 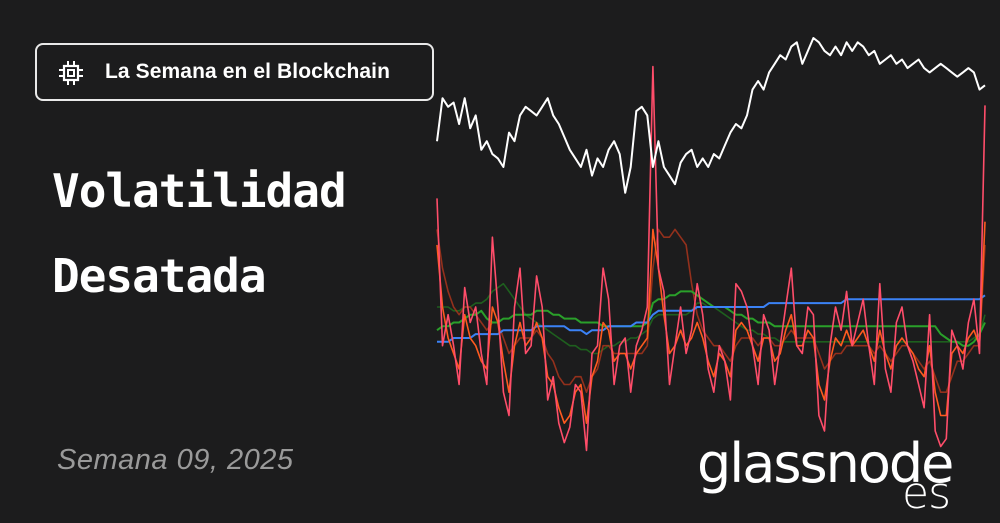 What do you see at coordinates (71, 73) in the screenshot?
I see `chip-icon` at bounding box center [71, 73].